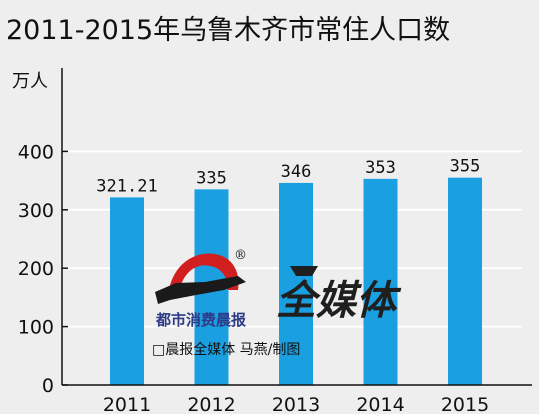  I want to click on x-tick-label: 2015, so click(465, 404).